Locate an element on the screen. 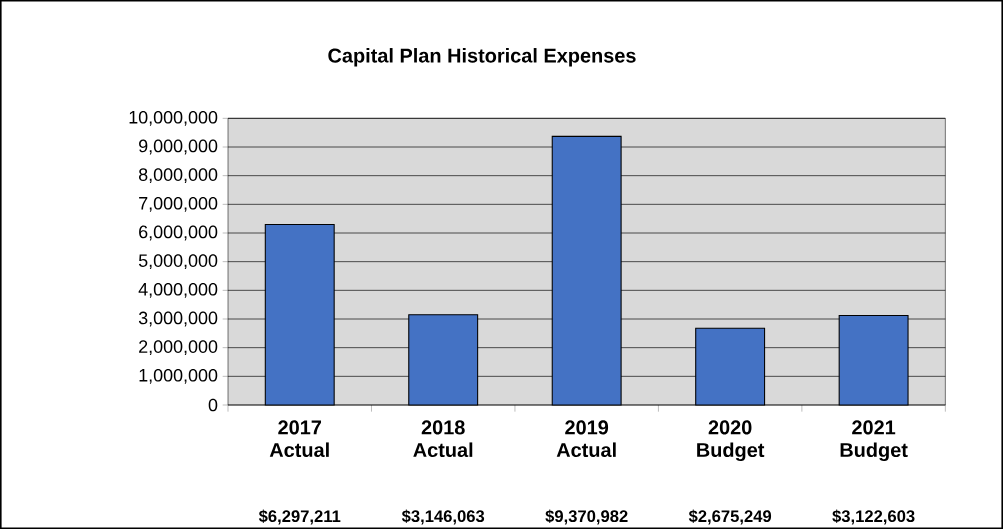  chart-title: Capital Plan Historical Expenses is located at coordinates (482, 57).